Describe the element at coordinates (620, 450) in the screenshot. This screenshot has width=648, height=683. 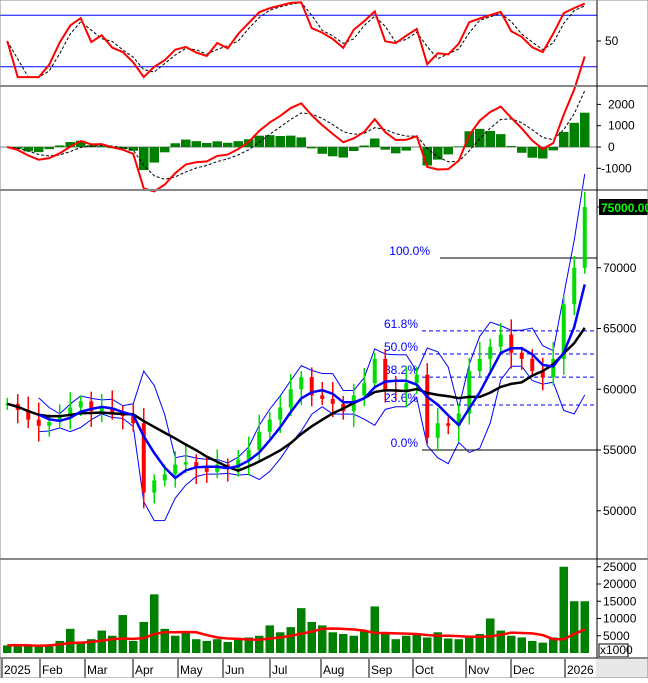
I see `price-tick-label: 55000` at that location.